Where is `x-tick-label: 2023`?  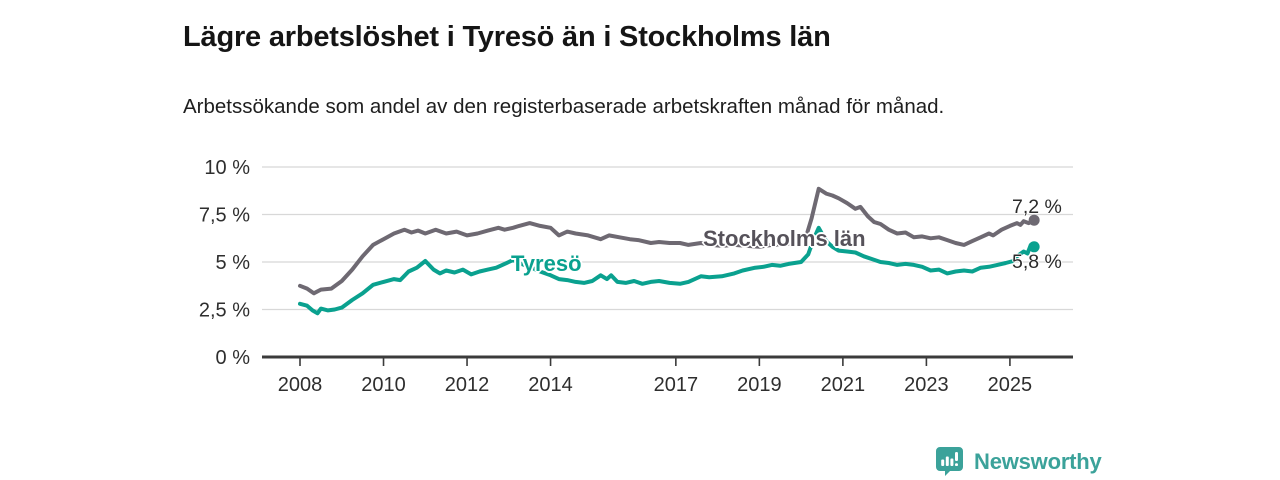 x-tick-label: 2023 is located at coordinates (926, 385).